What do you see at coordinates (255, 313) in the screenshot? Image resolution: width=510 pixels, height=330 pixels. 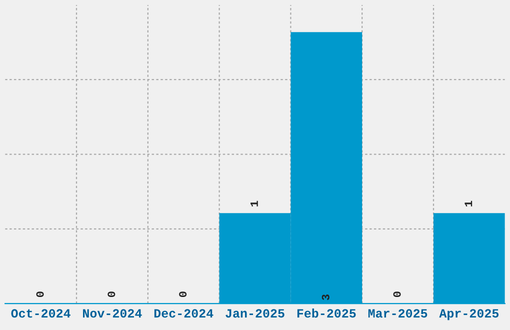 I see `x-tick-label: Jan-2025` at bounding box center [255, 313].